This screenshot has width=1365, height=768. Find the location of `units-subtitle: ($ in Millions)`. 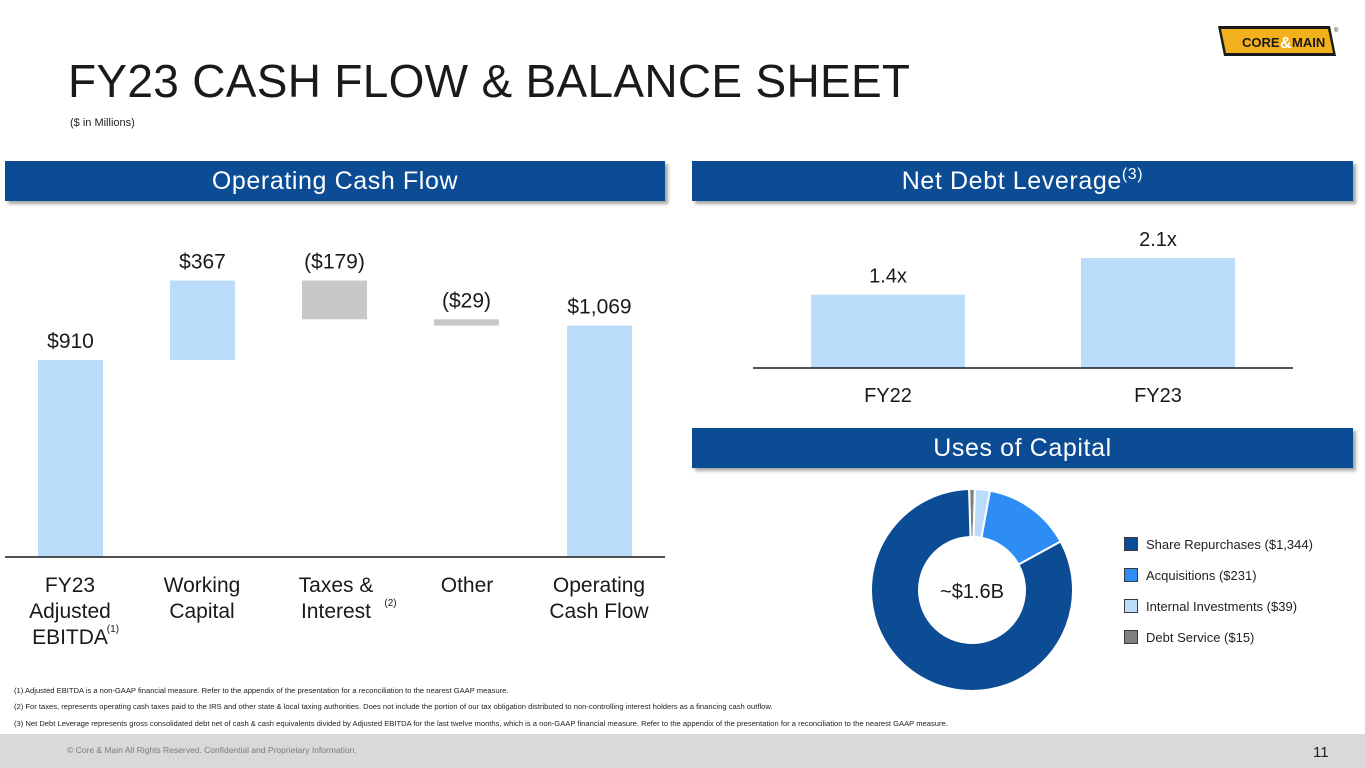

units-subtitle: ($ in Millions) is located at coordinates (102, 123).